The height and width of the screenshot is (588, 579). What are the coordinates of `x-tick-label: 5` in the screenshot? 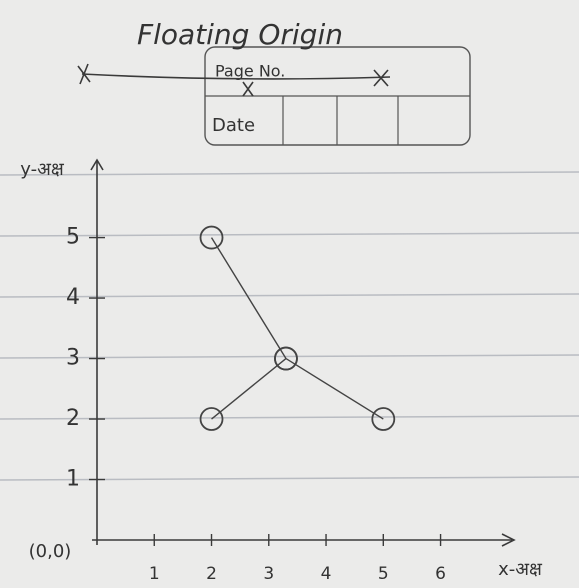 It's located at (383, 574).